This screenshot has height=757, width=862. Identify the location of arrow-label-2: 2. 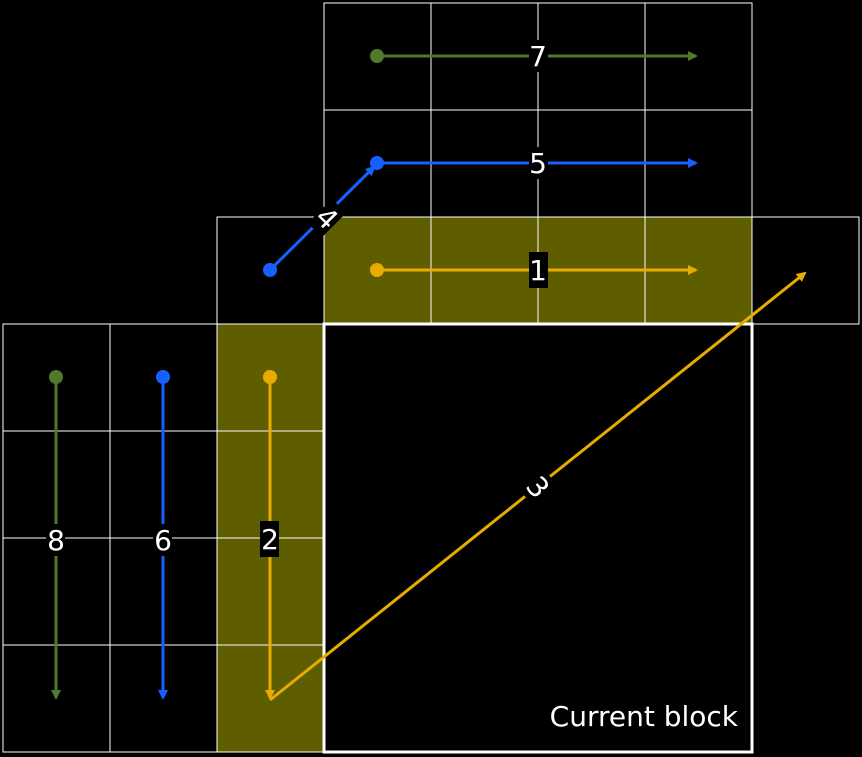
(270, 539).